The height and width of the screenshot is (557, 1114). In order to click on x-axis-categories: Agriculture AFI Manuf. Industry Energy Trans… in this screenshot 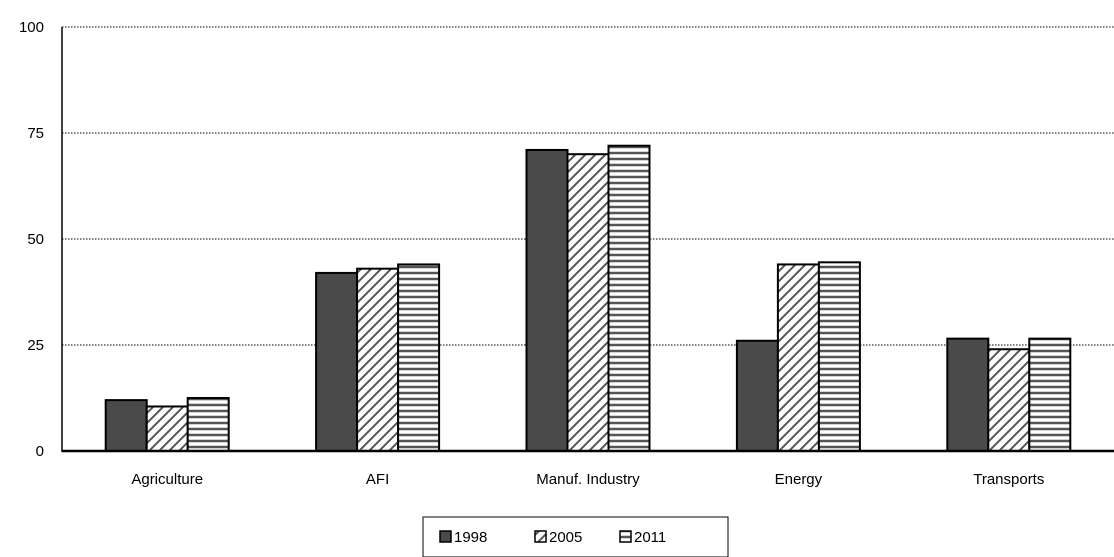, I will do `click(587, 479)`.